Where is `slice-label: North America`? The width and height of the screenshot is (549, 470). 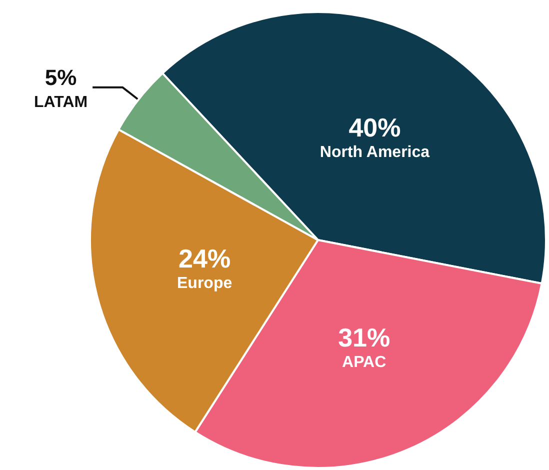 slice-label: North America is located at coordinates (375, 153).